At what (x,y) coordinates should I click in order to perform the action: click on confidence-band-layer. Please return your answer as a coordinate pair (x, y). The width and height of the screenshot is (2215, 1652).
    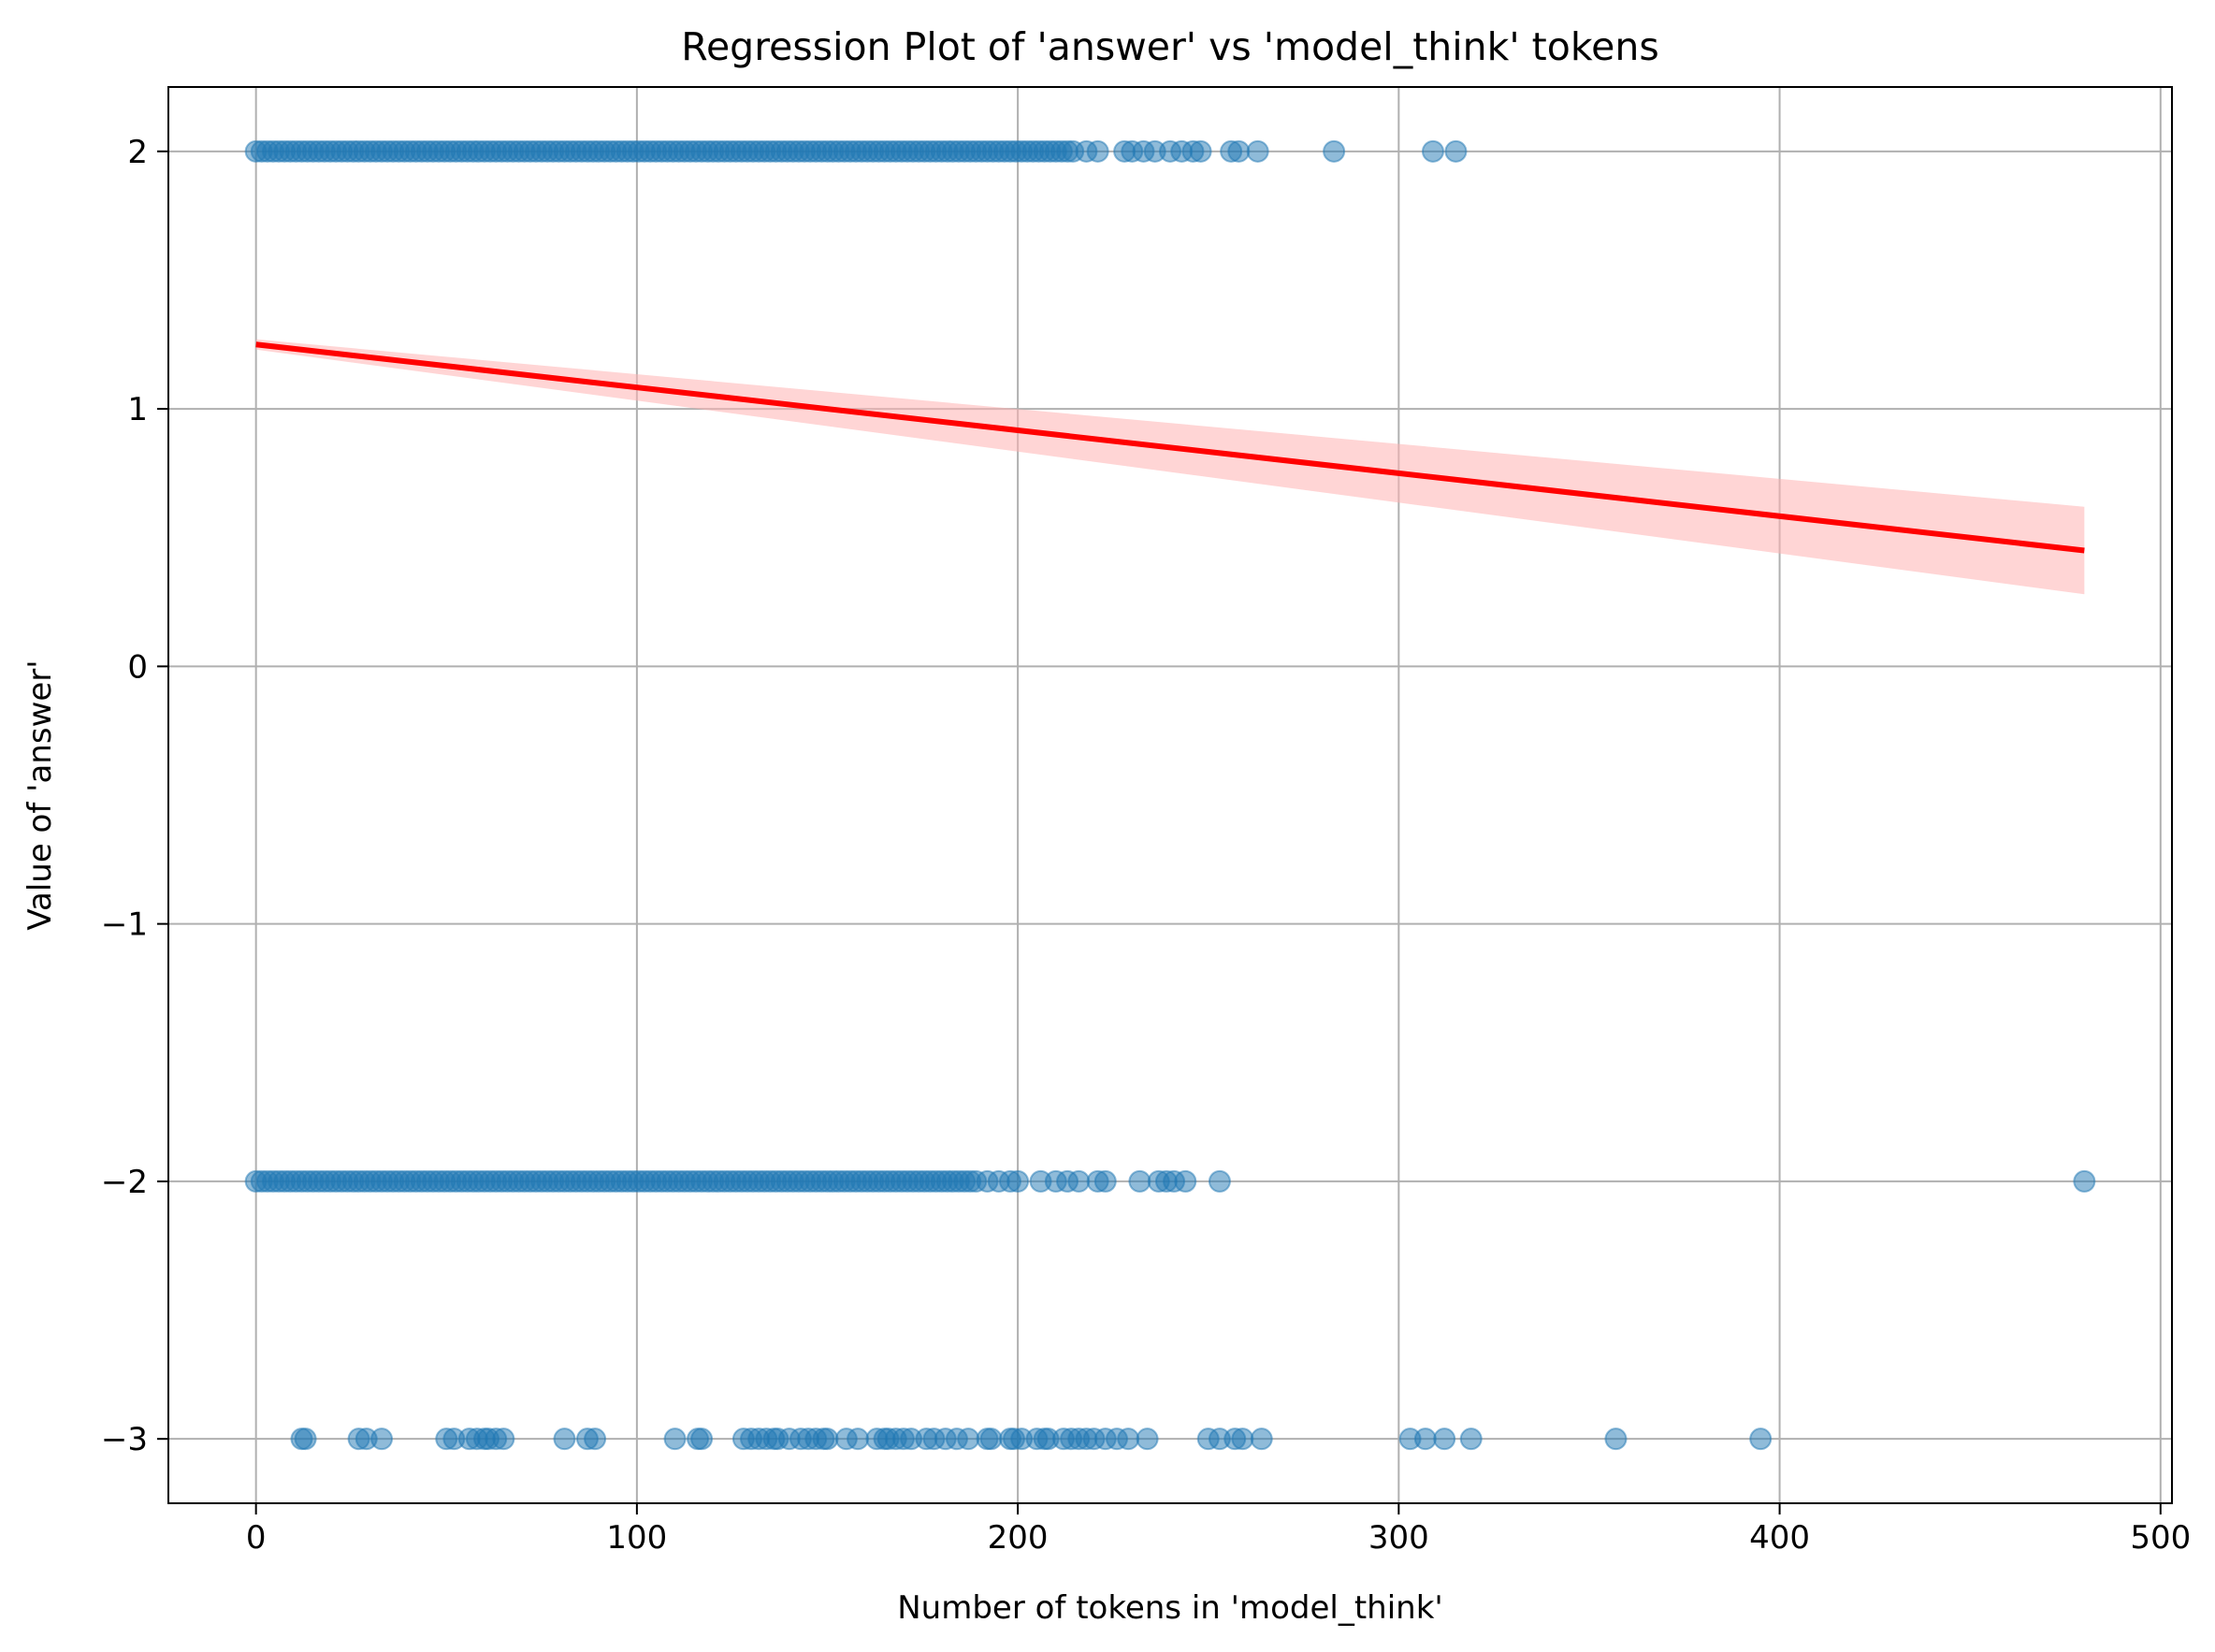
    Looking at the image, I should click on (1170, 467).